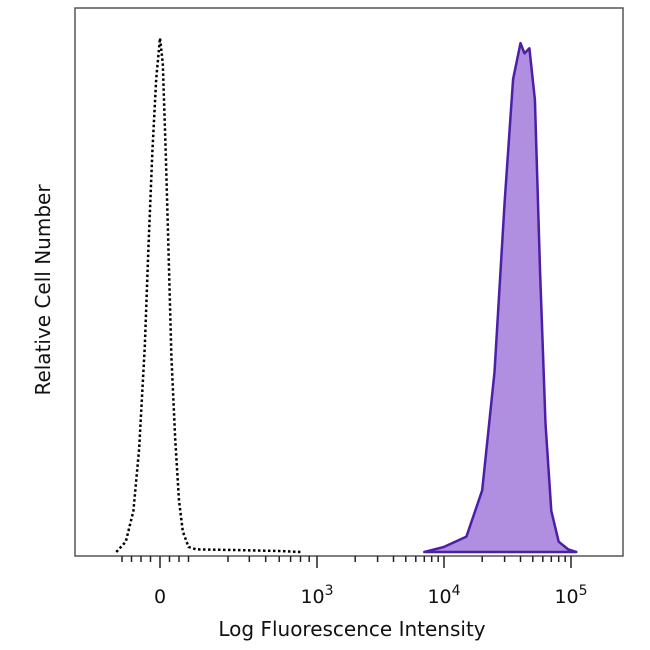  Describe the element at coordinates (316, 595) in the screenshot. I see `x-tick-label: 103` at that location.